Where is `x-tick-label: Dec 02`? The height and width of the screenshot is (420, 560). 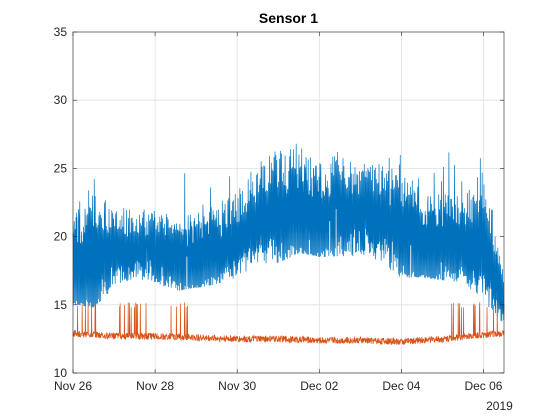
x-tick-label: Dec 02 is located at coordinates (319, 386).